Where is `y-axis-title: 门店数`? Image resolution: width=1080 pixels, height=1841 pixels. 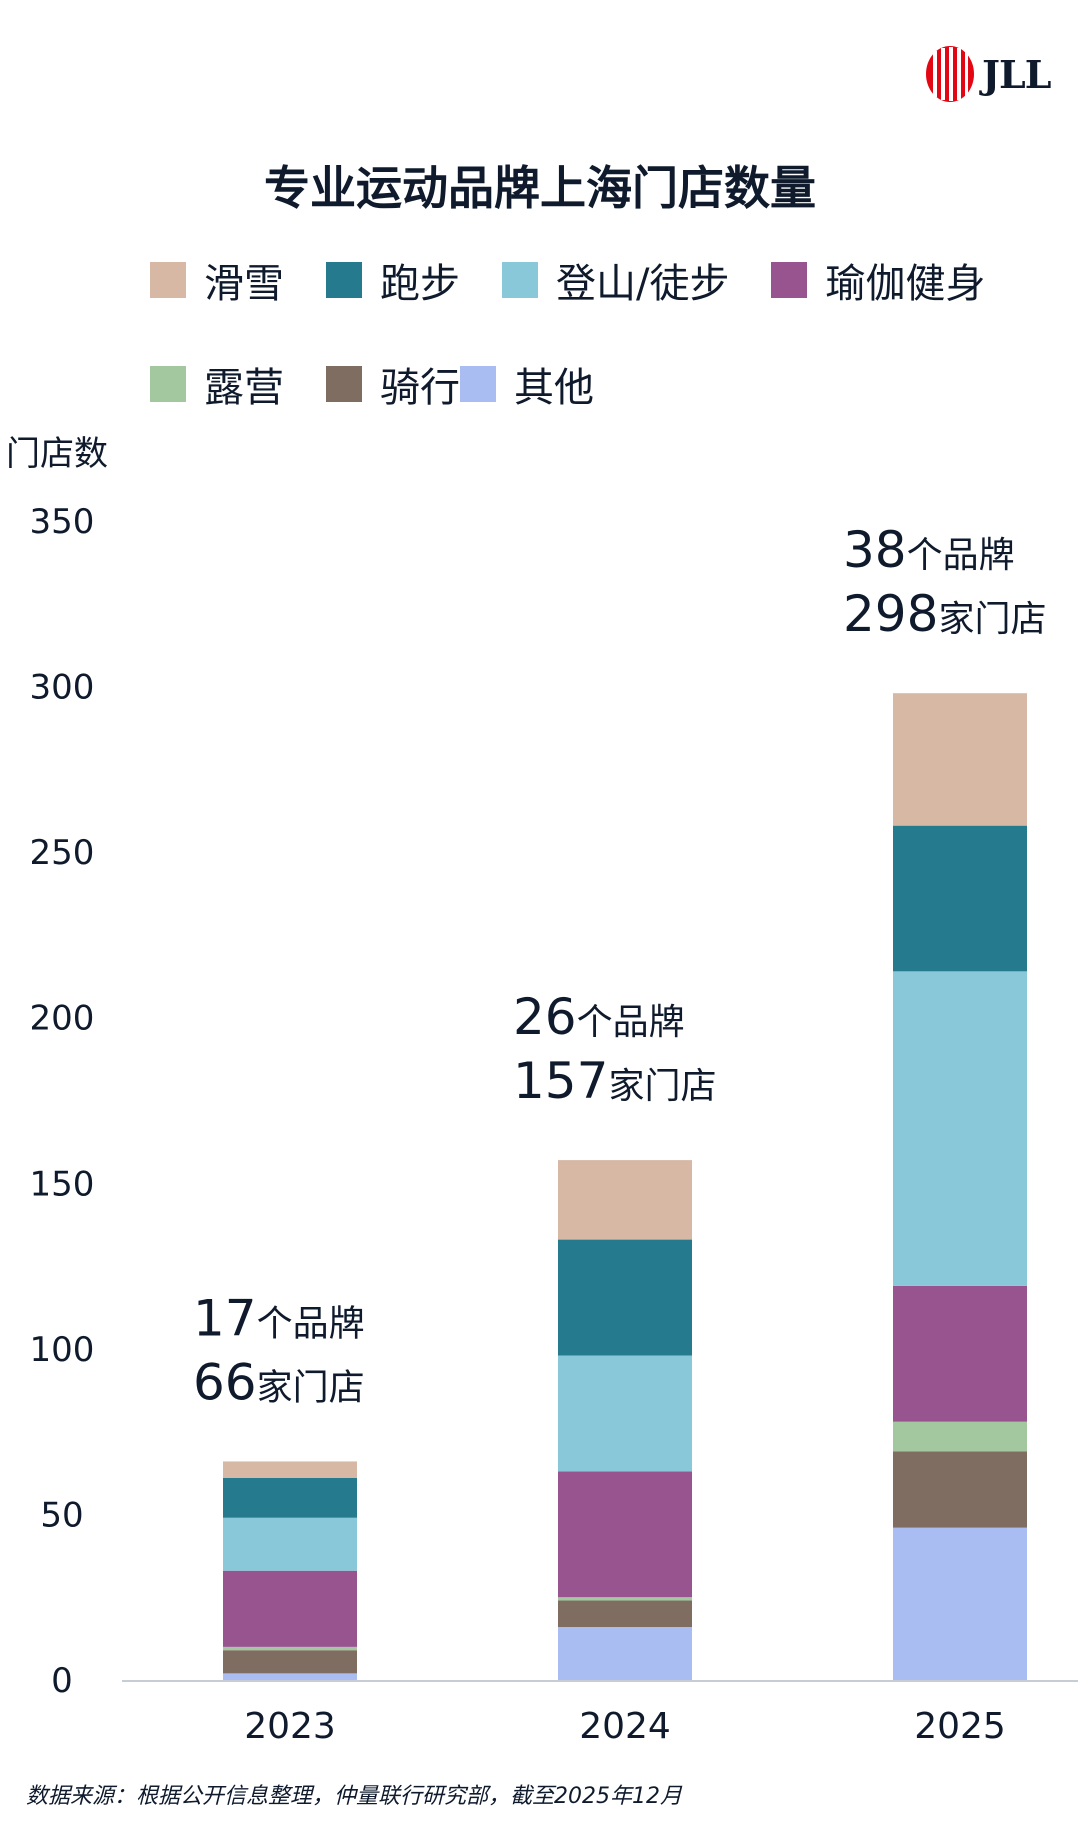
y-axis-title: 门店数 is located at coordinates (57, 454).